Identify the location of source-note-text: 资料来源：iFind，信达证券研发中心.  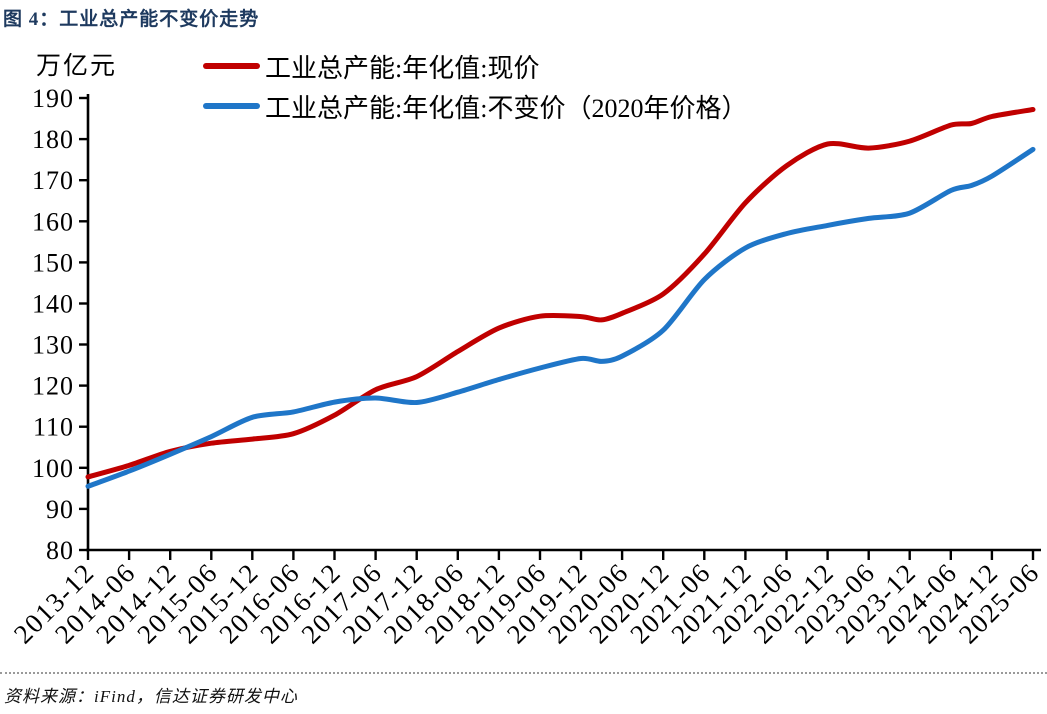
(151, 696).